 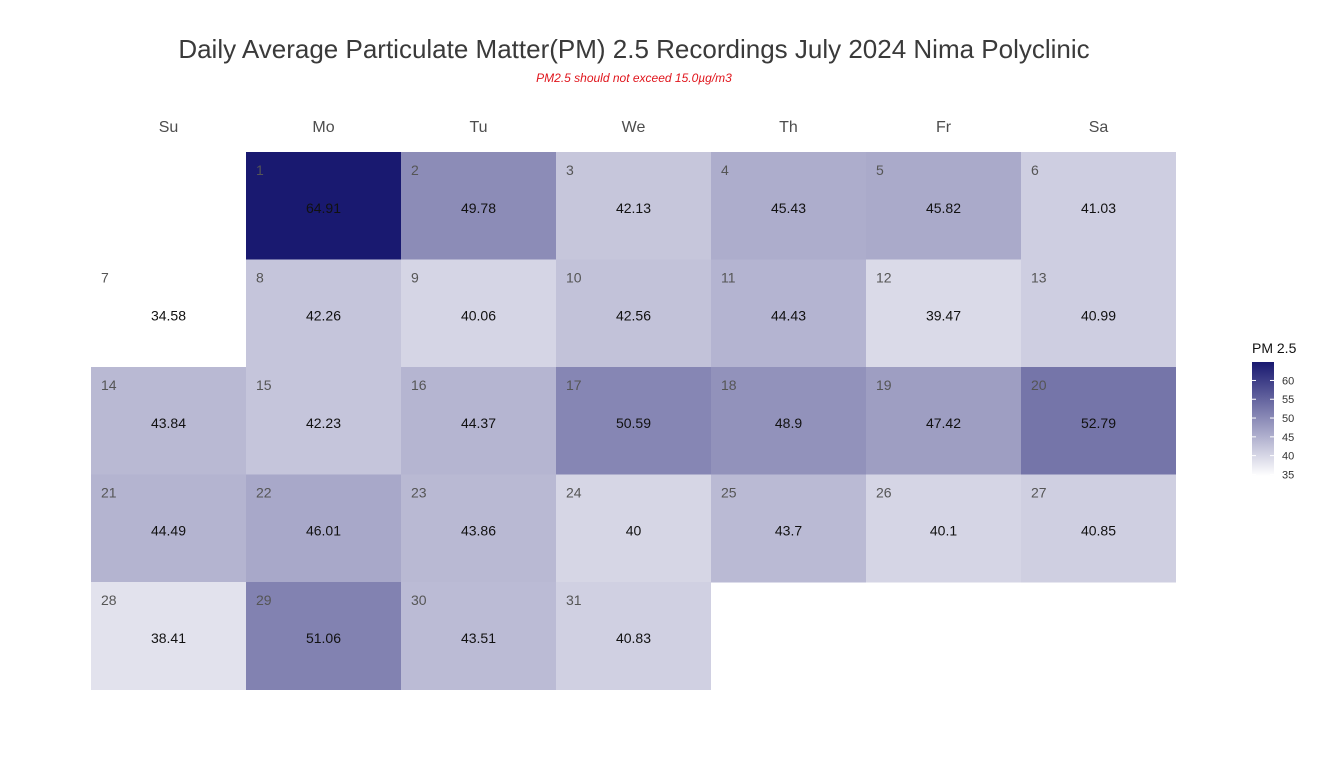 I want to click on day-number: 25, so click(x=729, y=493).